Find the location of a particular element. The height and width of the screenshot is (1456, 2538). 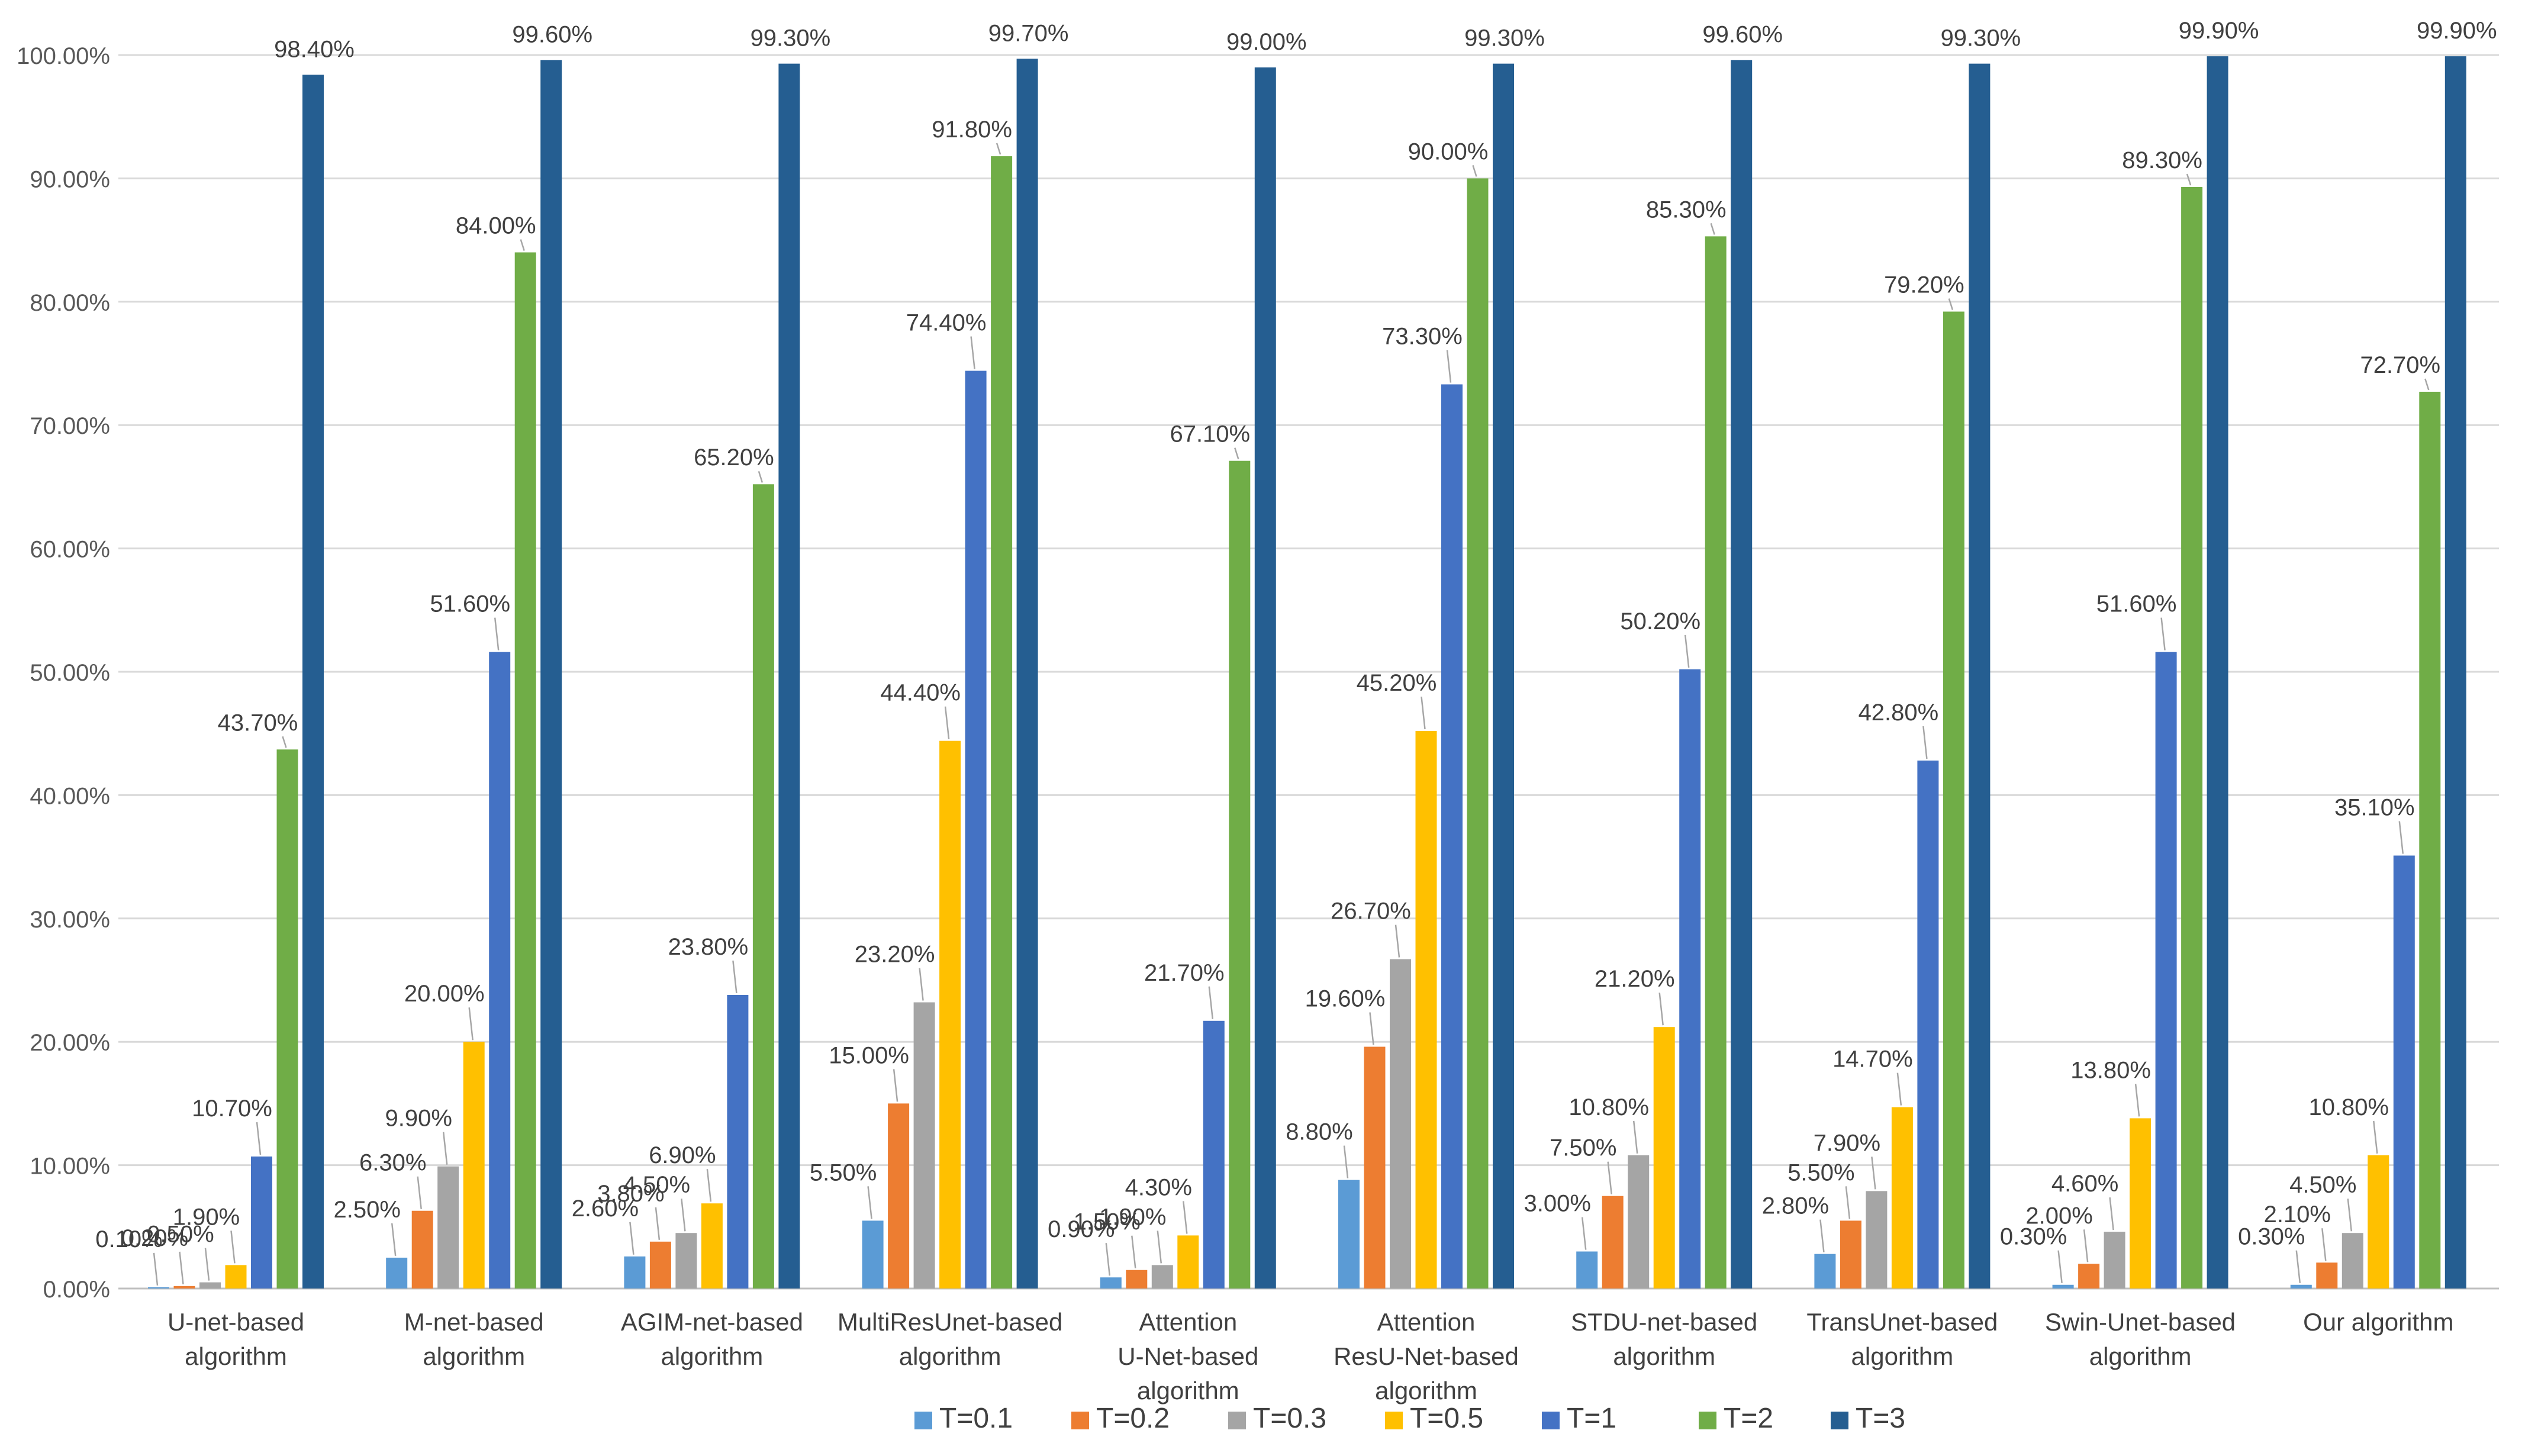

data-label: 20.00% is located at coordinates (444, 994).